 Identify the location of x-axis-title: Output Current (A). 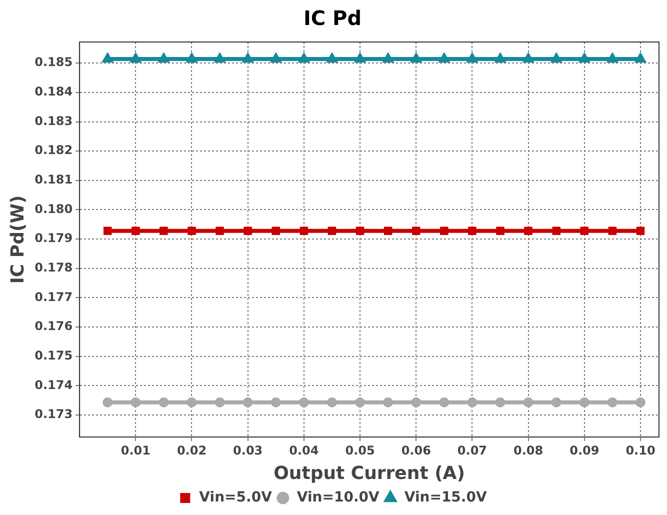
(369, 473).